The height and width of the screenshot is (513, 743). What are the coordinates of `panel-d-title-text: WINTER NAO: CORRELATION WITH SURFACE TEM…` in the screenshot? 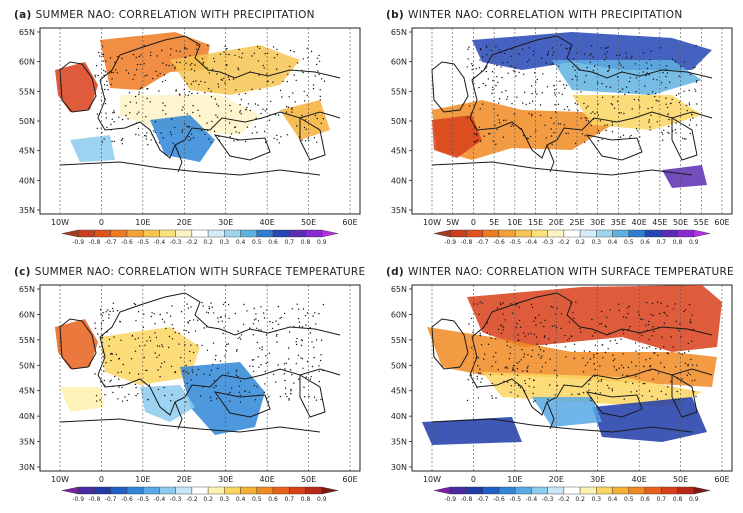 It's located at (571, 272).